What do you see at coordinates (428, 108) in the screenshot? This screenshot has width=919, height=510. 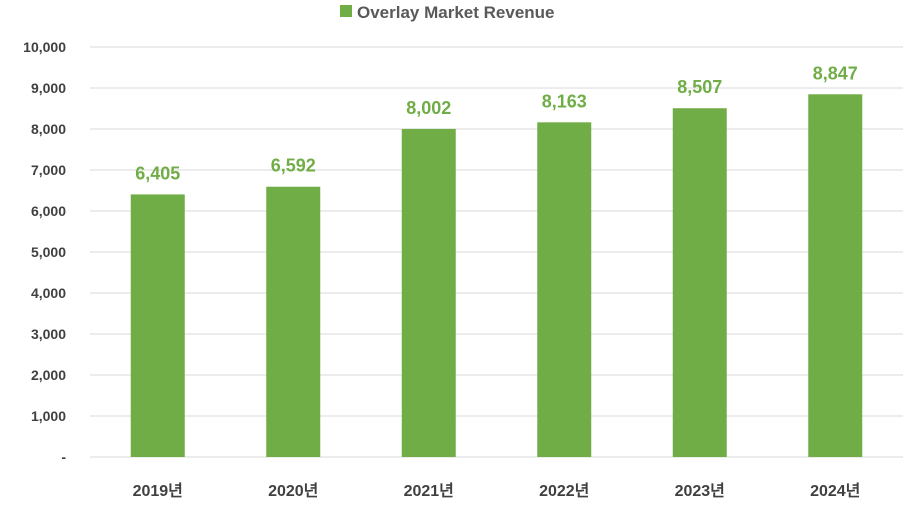 I see `data-label: 8,002` at bounding box center [428, 108].